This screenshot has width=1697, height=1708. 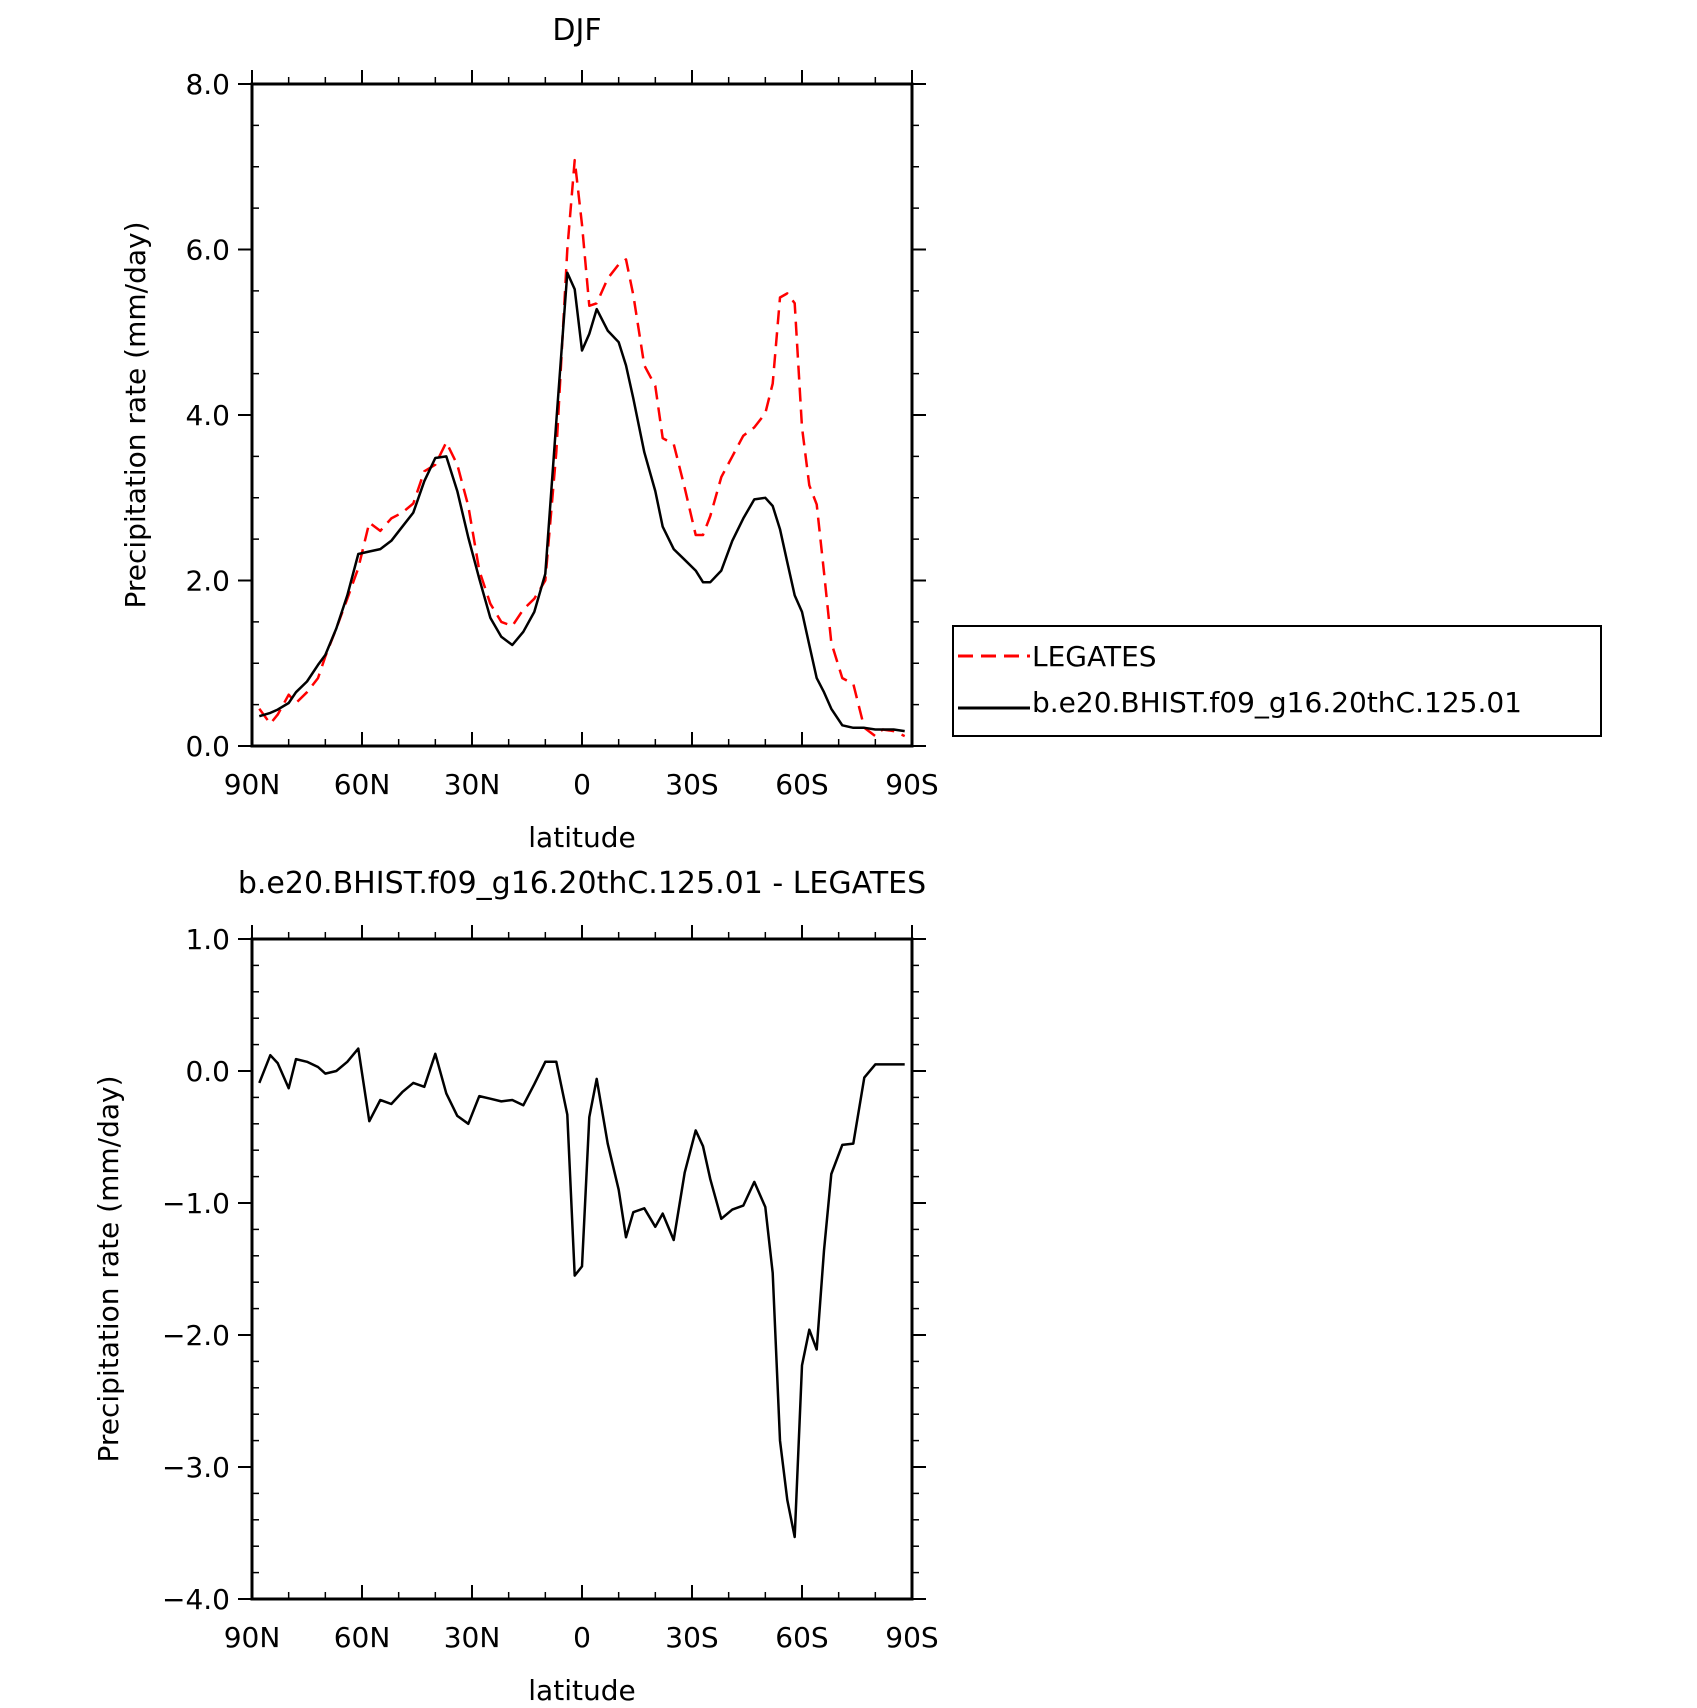 What do you see at coordinates (207, 581) in the screenshot?
I see `top-y-tick-label: 2.0` at bounding box center [207, 581].